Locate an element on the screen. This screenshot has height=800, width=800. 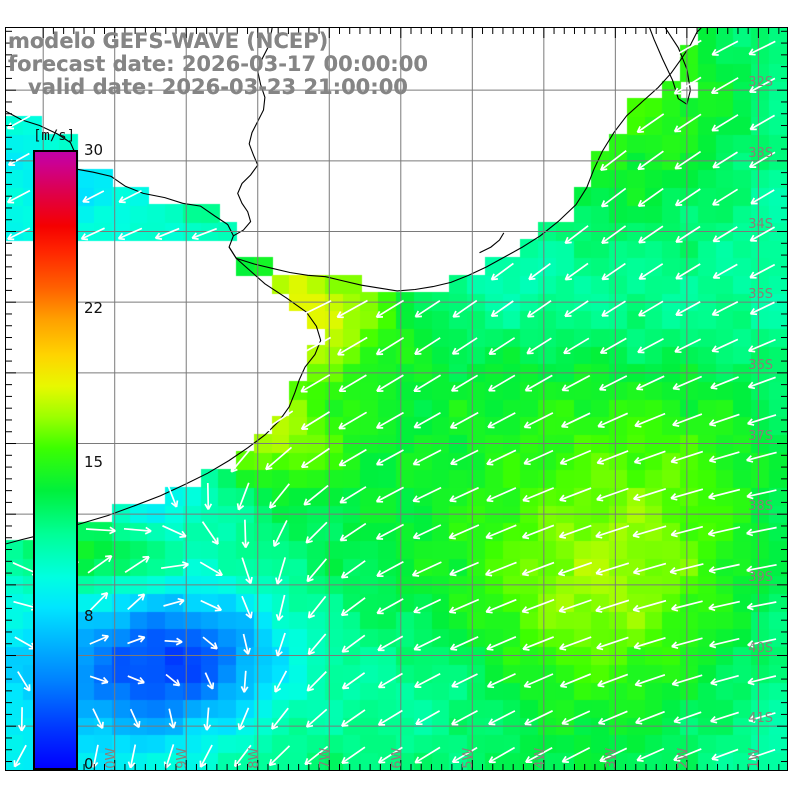
colorbar-tick-8: 8 is located at coordinates (89, 616).